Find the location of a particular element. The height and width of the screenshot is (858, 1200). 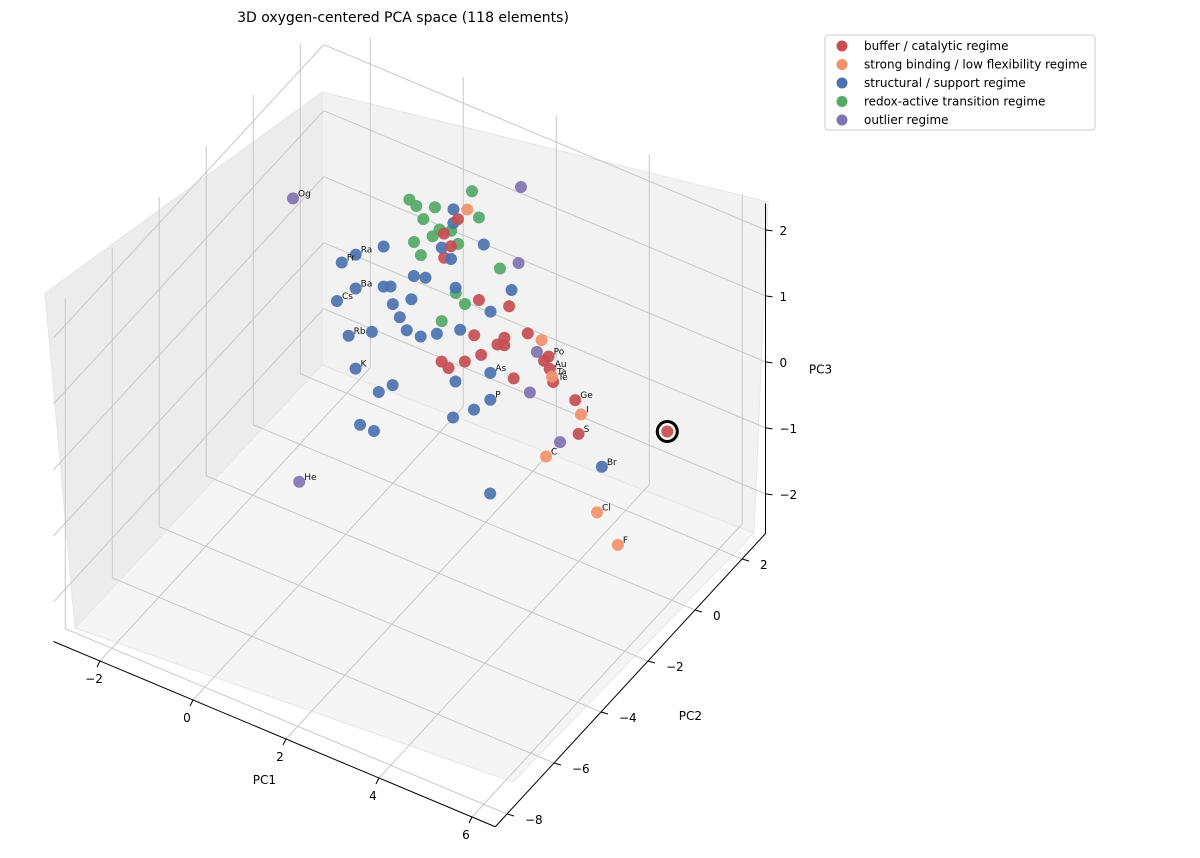

x-tick-label: 2 is located at coordinates (280, 757).